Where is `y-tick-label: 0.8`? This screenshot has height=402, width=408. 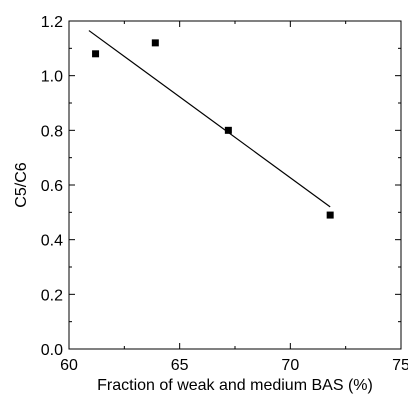 y-tick-label: 0.8 is located at coordinates (52, 131).